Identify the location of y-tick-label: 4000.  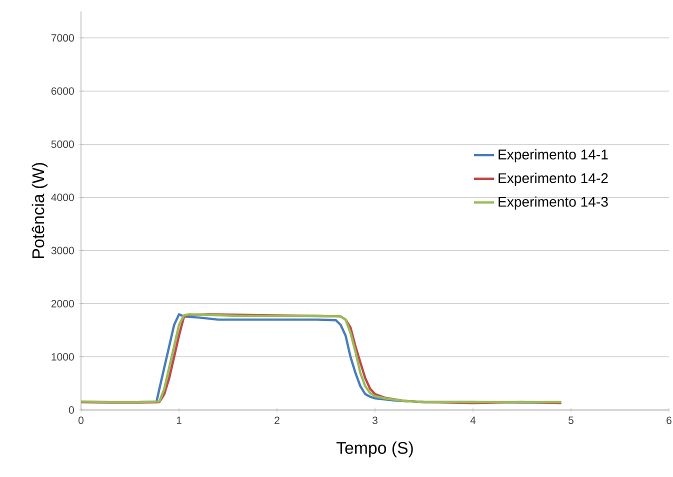
(62, 198).